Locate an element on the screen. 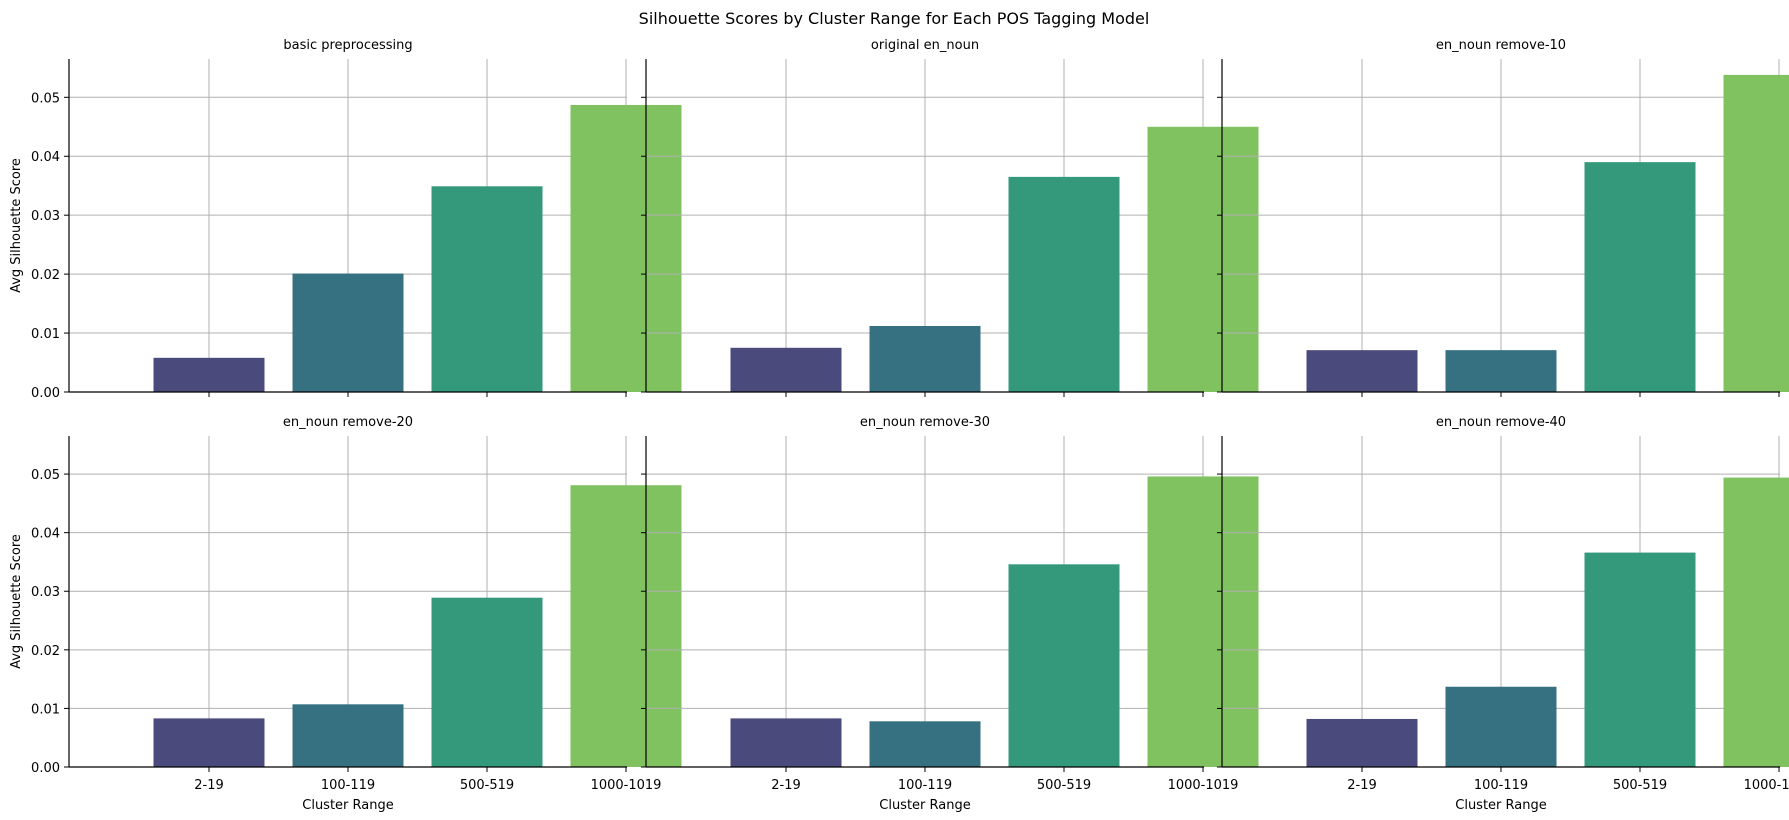 The image size is (1789, 820). panel-title: en_noun remove-20 is located at coordinates (348, 422).